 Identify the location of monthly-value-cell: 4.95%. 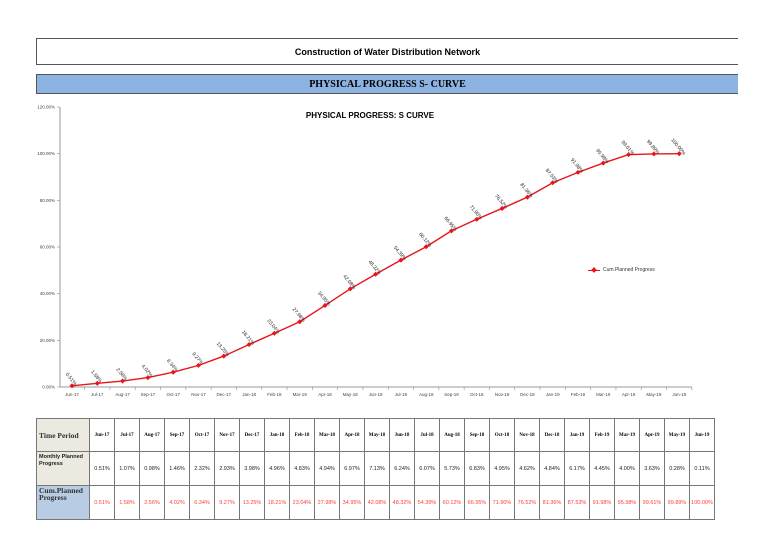
(502, 468).